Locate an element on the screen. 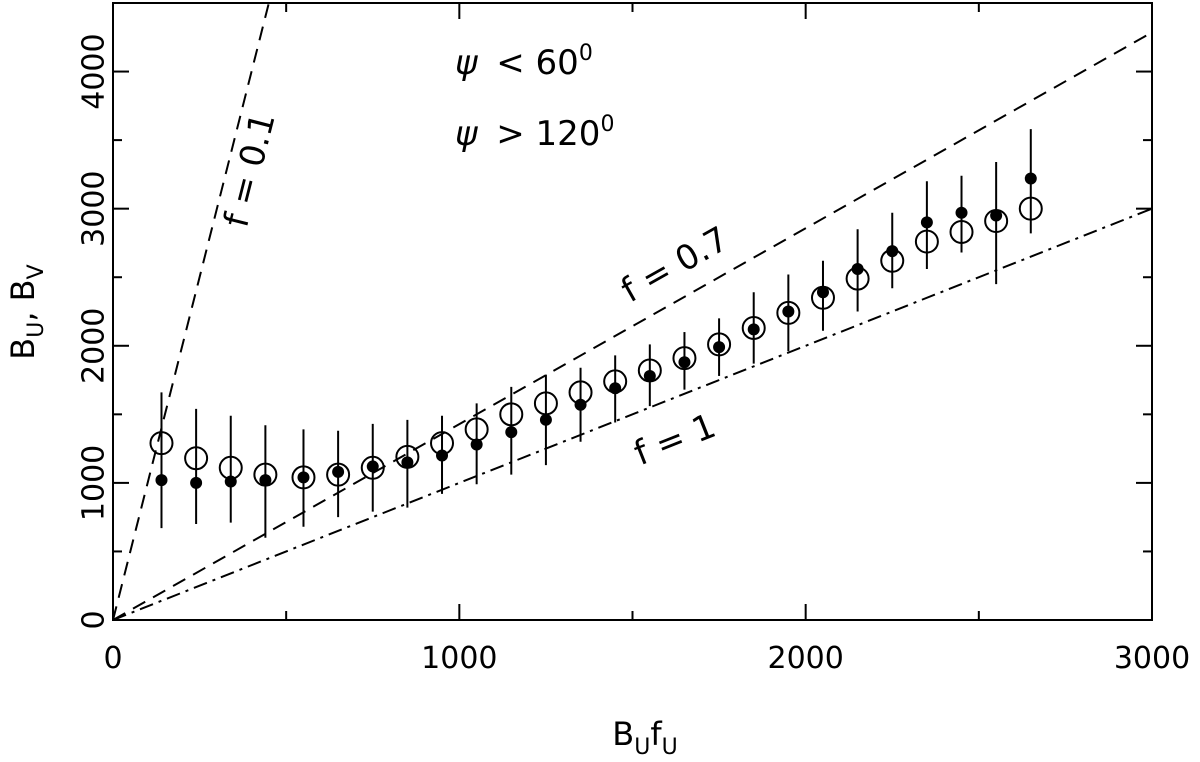  y-axis-title-main2: B is located at coordinates (23, 290).